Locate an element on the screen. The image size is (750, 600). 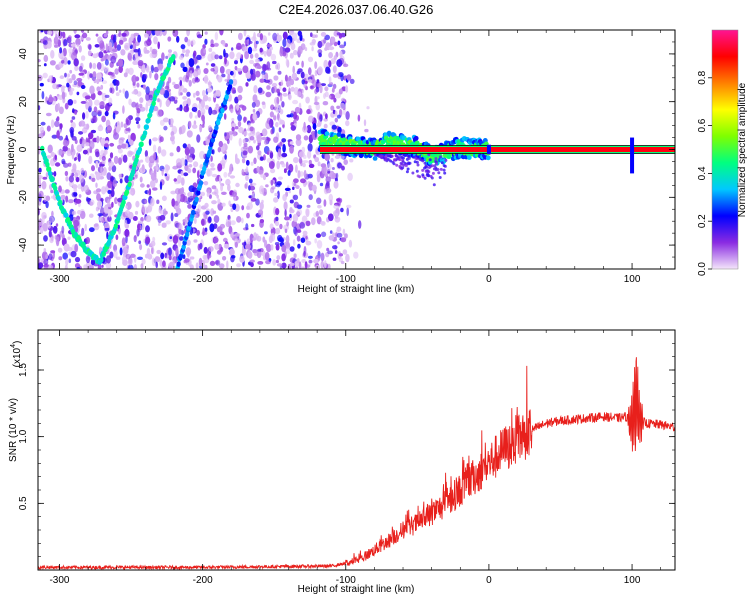
colorbar-gradient is located at coordinates (725, 149).